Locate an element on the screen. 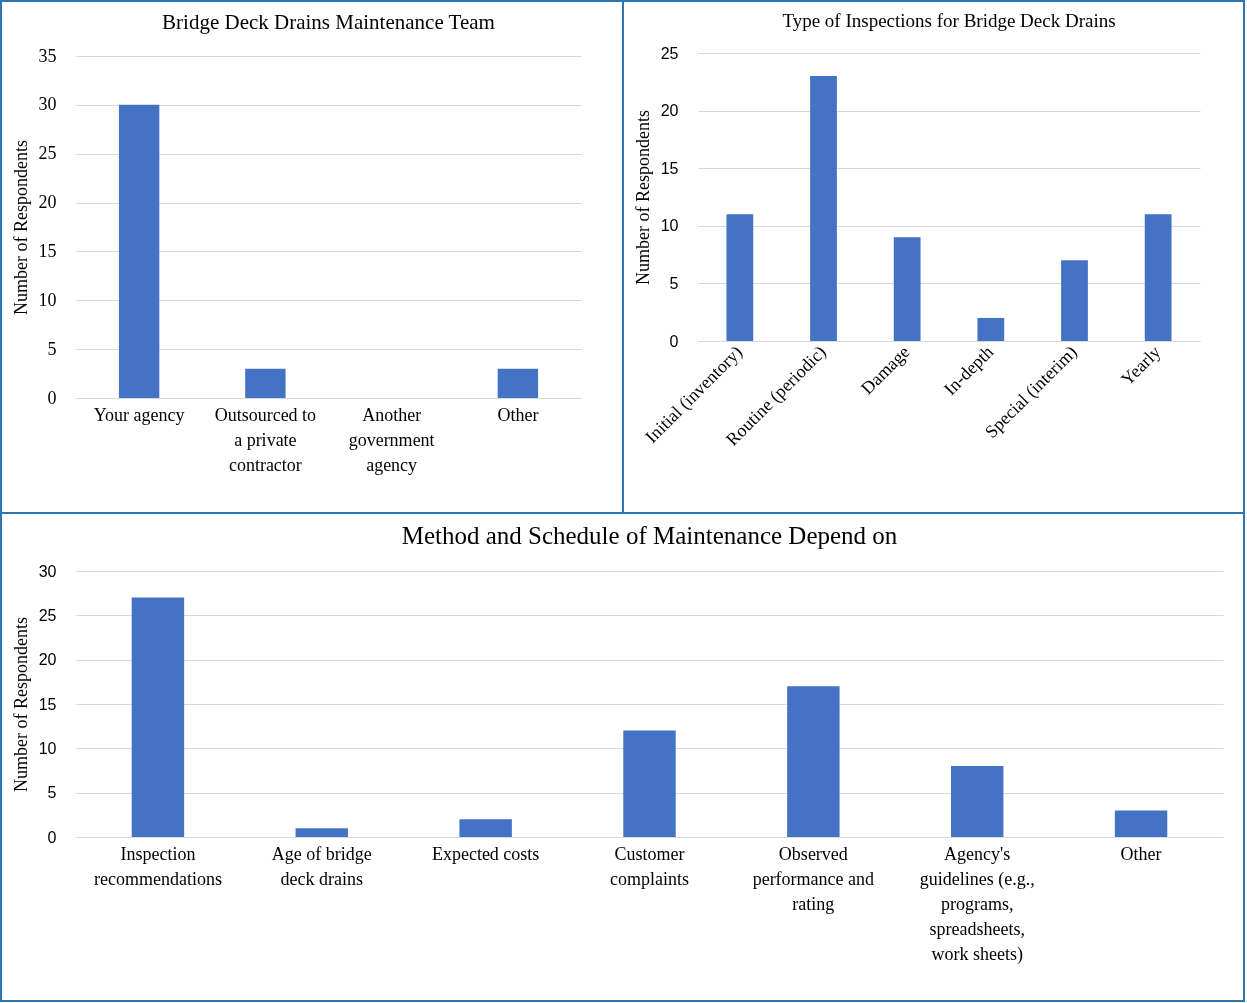 Image resolution: width=1247 pixels, height=1003 pixels. x-tick-label: Inspection recommendations is located at coordinates (157, 866).